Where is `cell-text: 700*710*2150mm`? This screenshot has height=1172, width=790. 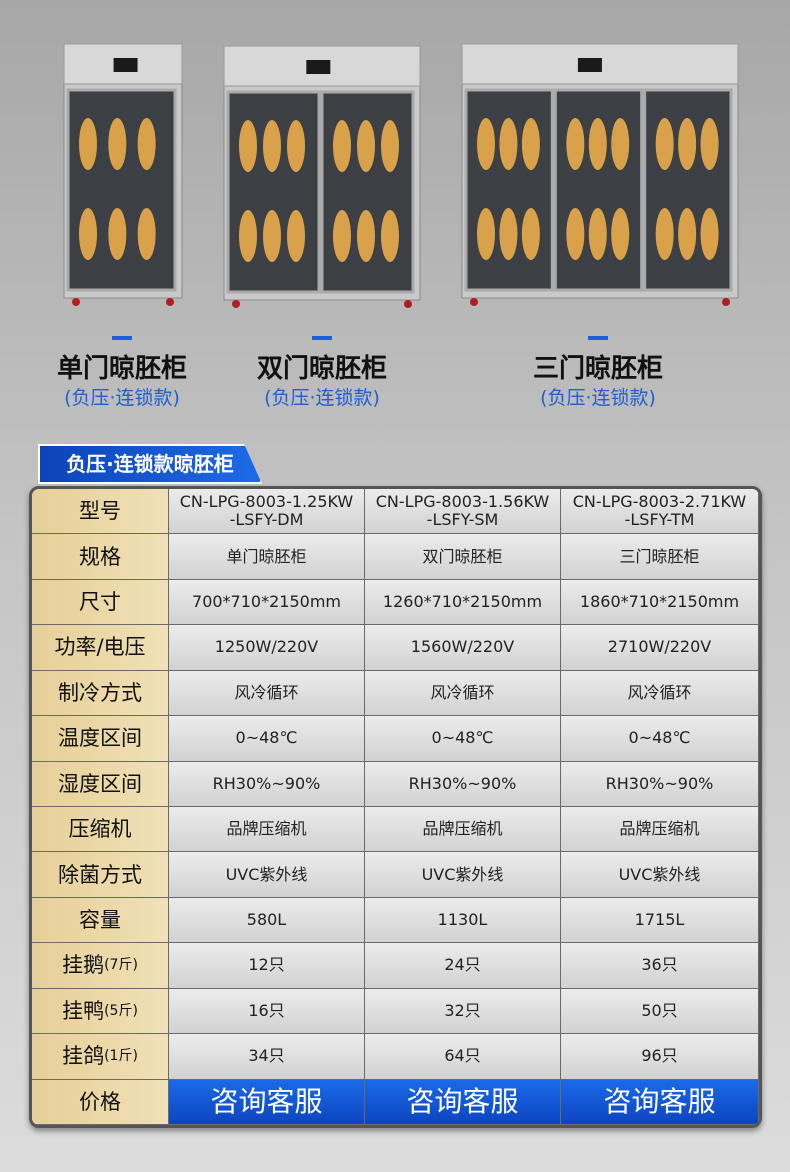 cell-text: 700*710*2150mm is located at coordinates (266, 602).